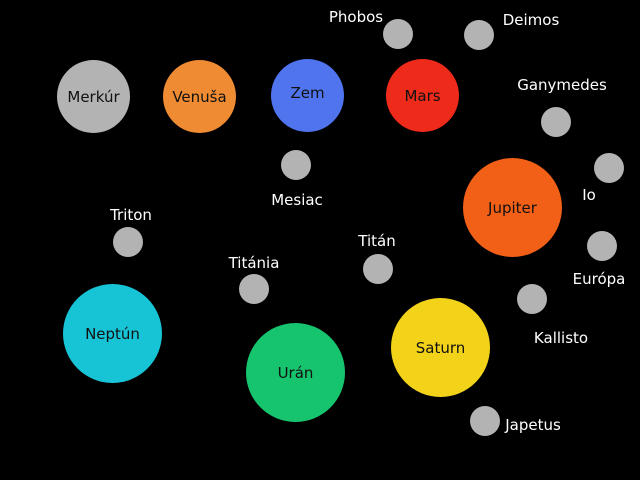 The height and width of the screenshot is (480, 640). I want to click on planet-label: Venuša, so click(199, 96).